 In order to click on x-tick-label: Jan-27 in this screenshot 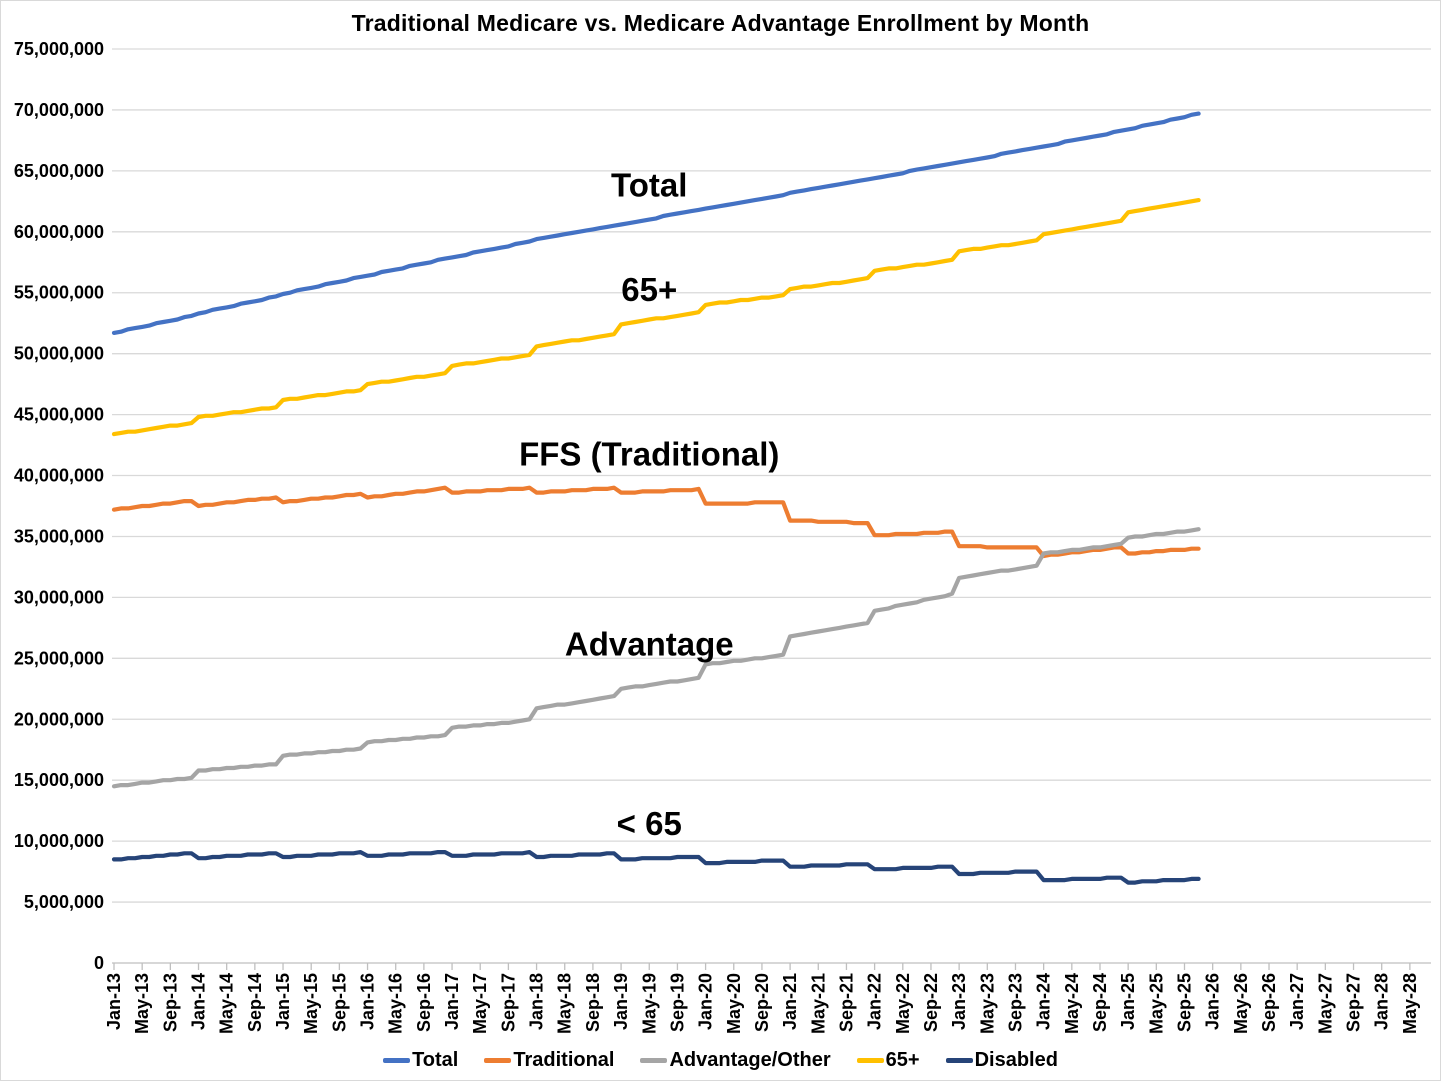, I will do `click(1297, 1001)`.